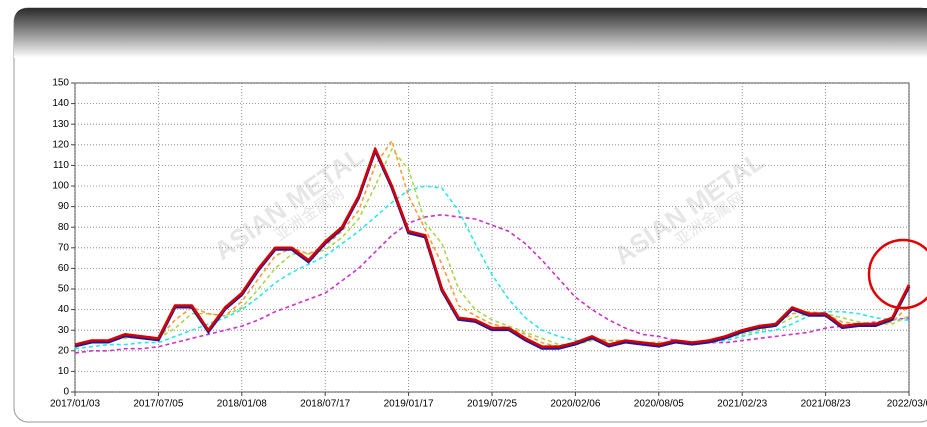 Image resolution: width=927 pixels, height=427 pixels. Describe the element at coordinates (64, 268) in the screenshot. I see `y-tick-label: 60` at that location.